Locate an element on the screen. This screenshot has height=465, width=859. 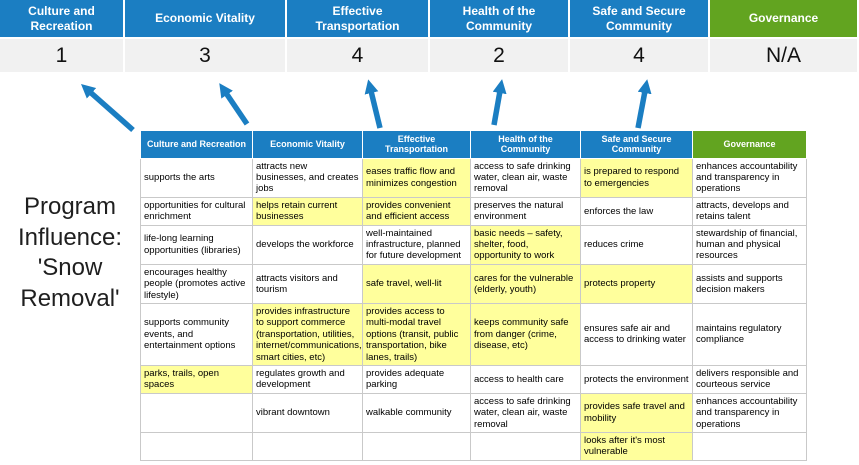
table-cell: regulates growth and development is located at coordinates (307, 379).